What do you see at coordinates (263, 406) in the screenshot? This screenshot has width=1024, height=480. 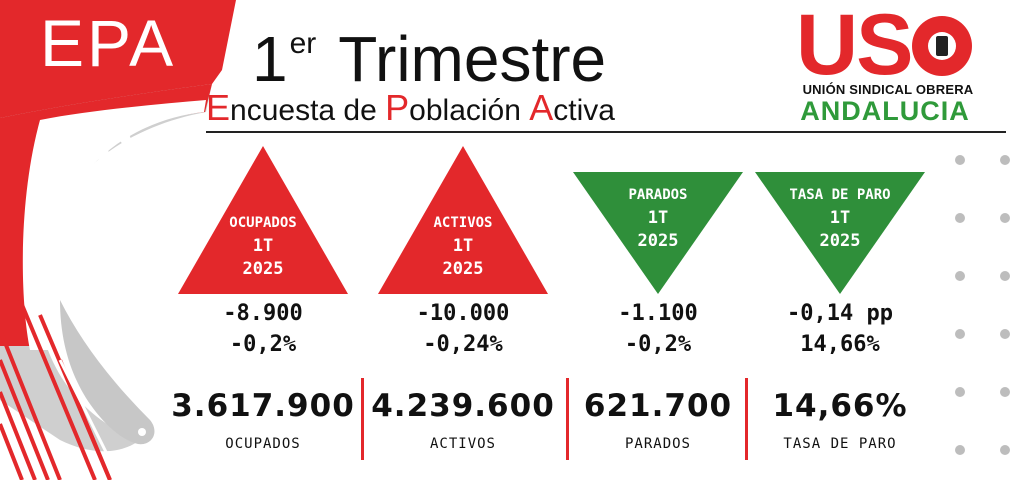 I see `indicator-value: 3.617.900` at bounding box center [263, 406].